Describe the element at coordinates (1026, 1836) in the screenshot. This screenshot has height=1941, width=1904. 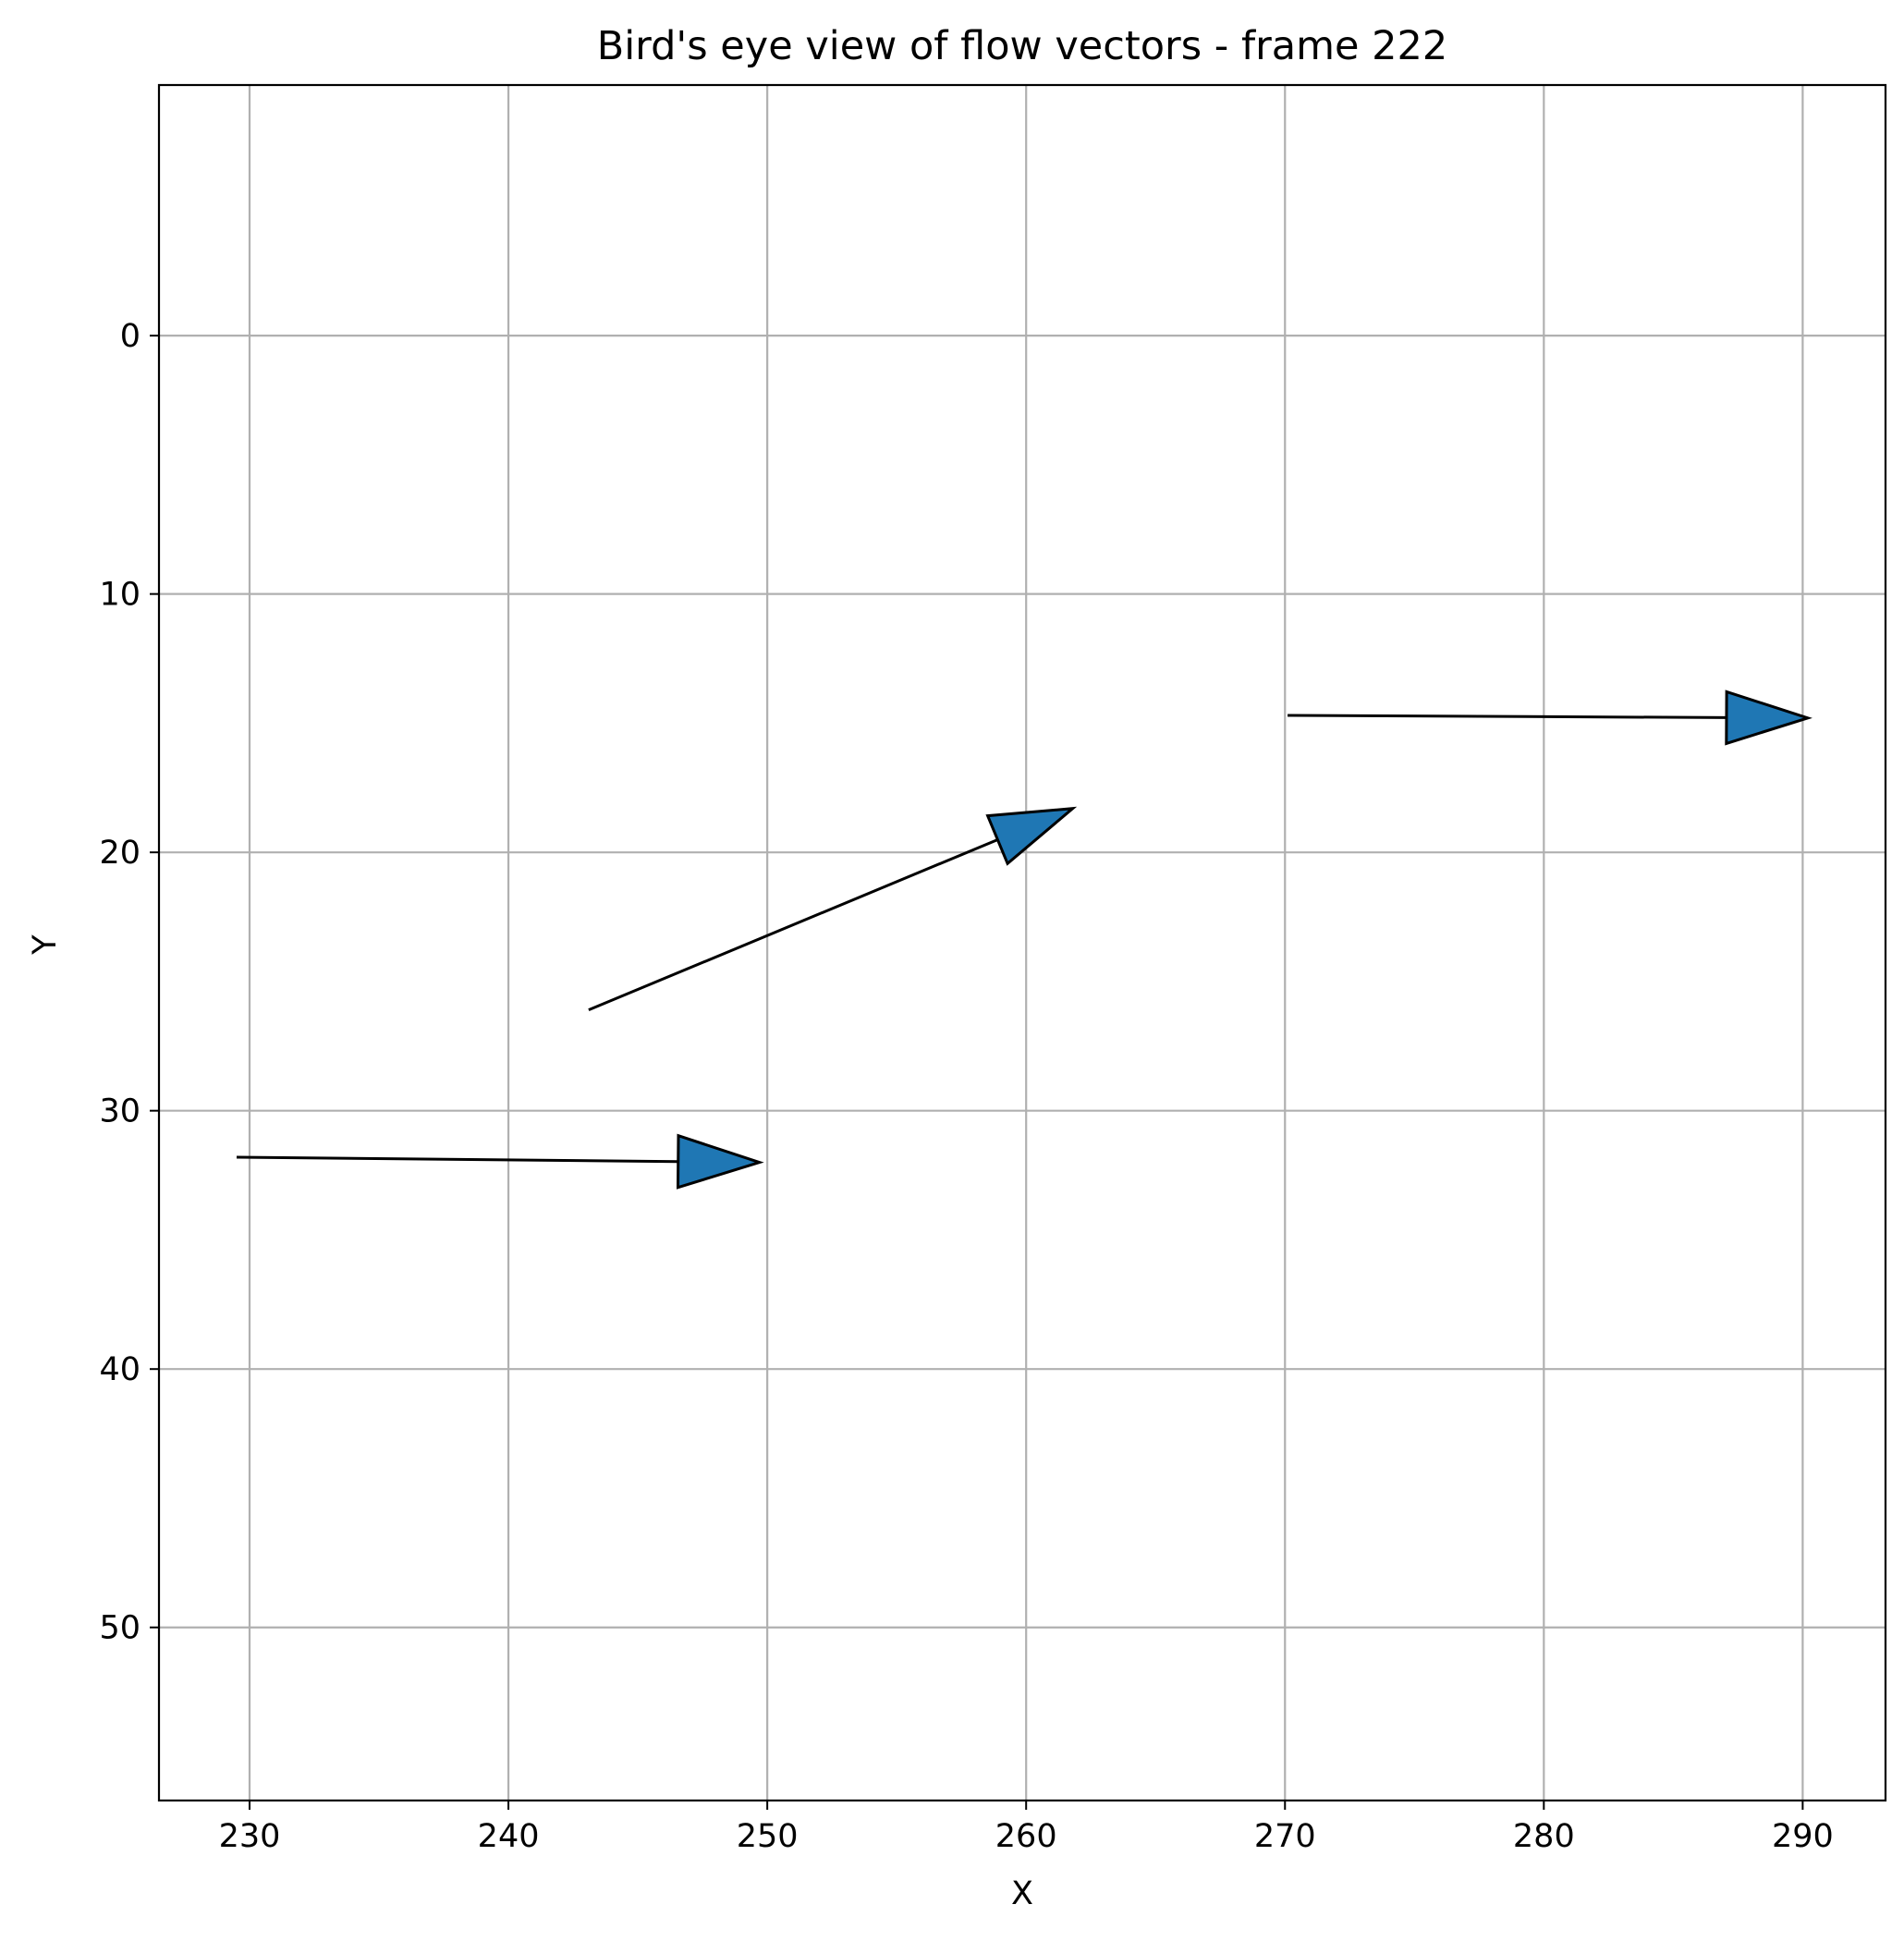
I see `x-tick-label: 260` at that location.